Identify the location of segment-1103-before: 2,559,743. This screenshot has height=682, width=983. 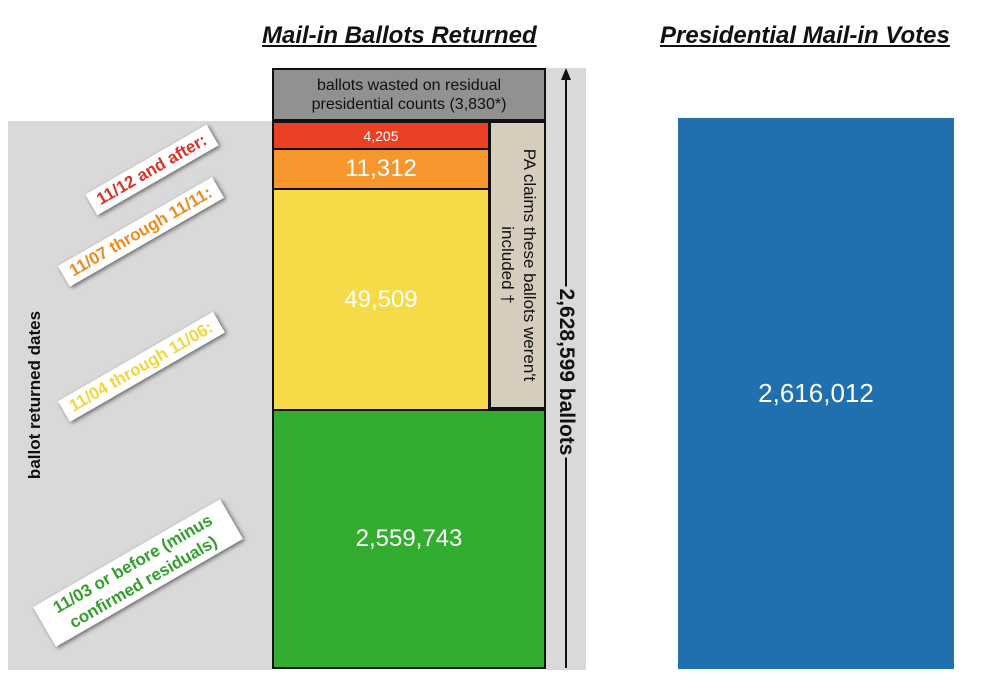
(409, 539).